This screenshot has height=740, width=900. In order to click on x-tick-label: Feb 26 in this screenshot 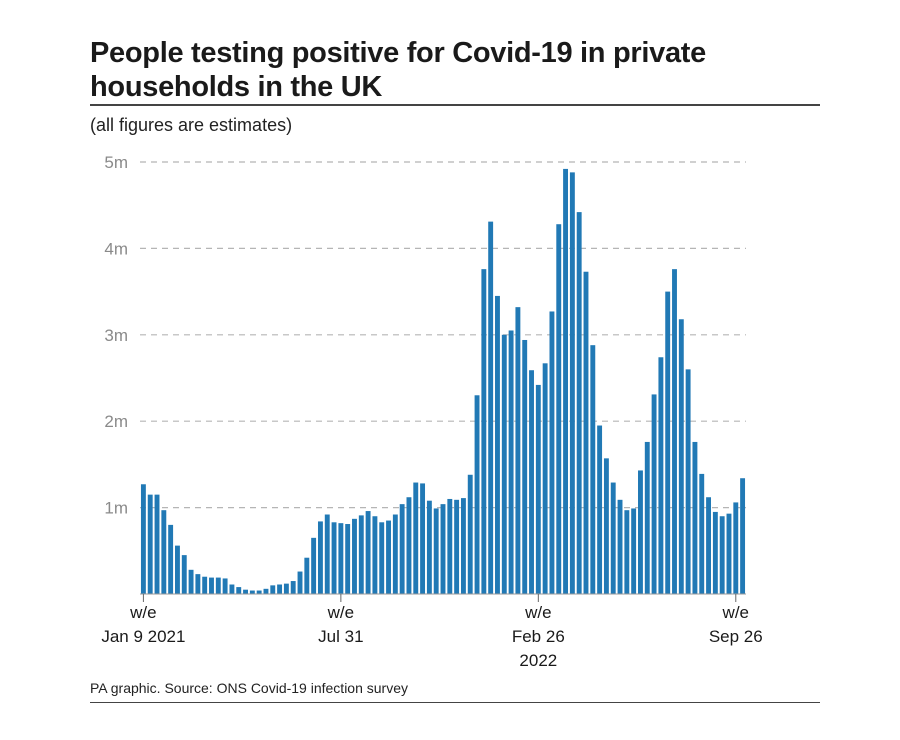, I will do `click(538, 636)`.